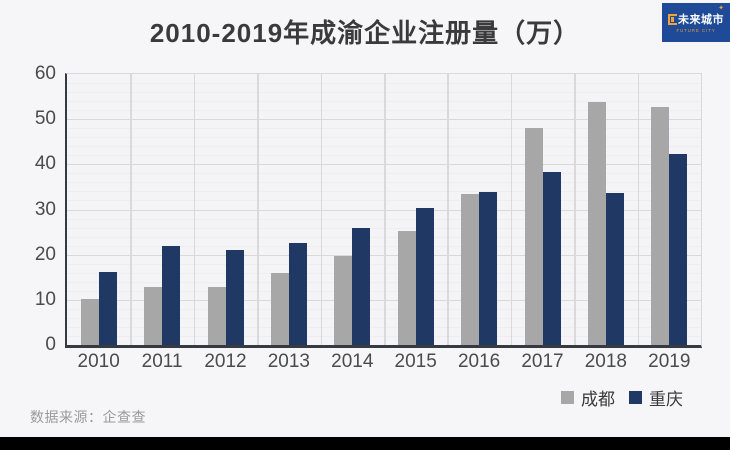  Describe the element at coordinates (45, 164) in the screenshot. I see `y-tick-label: 40` at that location.